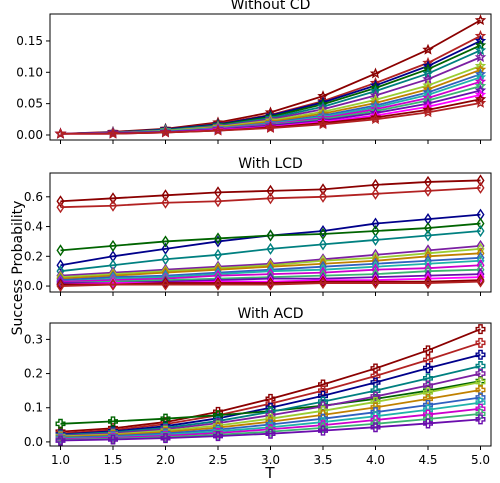 The height and width of the screenshot is (483, 500). I want to click on y-tick-label: 0.10, so click(29, 72).